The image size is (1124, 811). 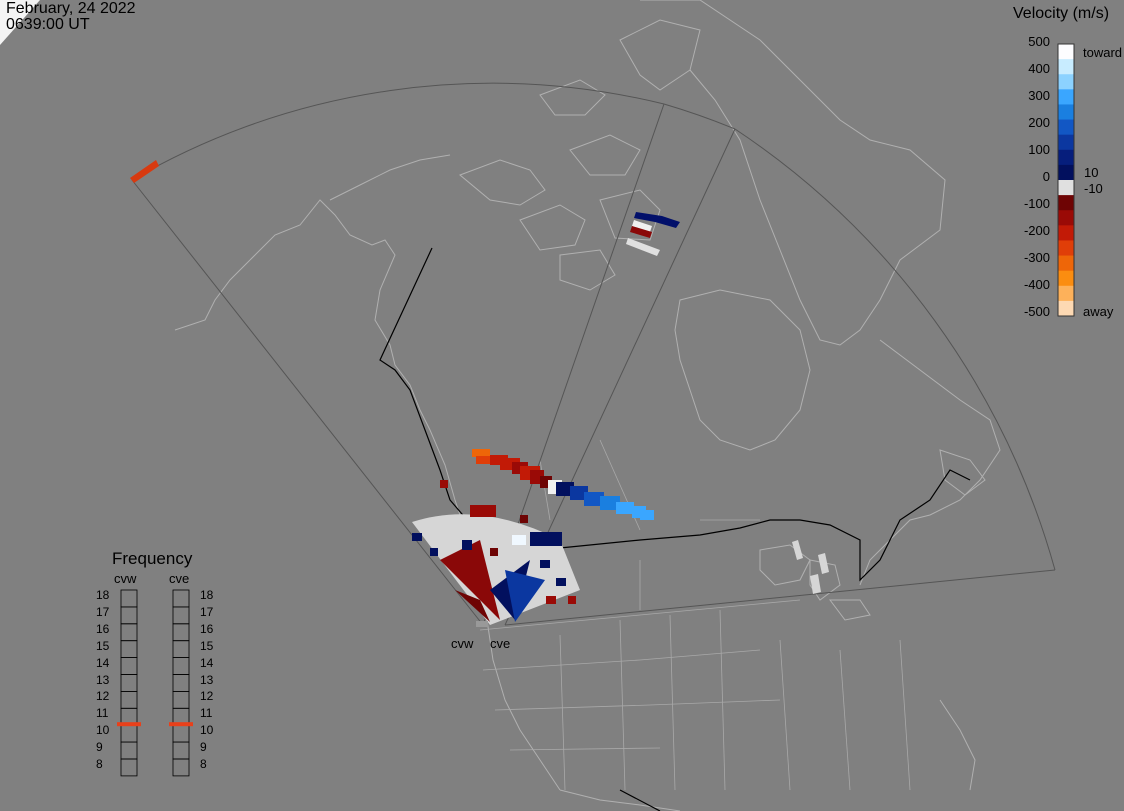 I want to click on velocity-tick-label: 200, so click(x=1039, y=122).